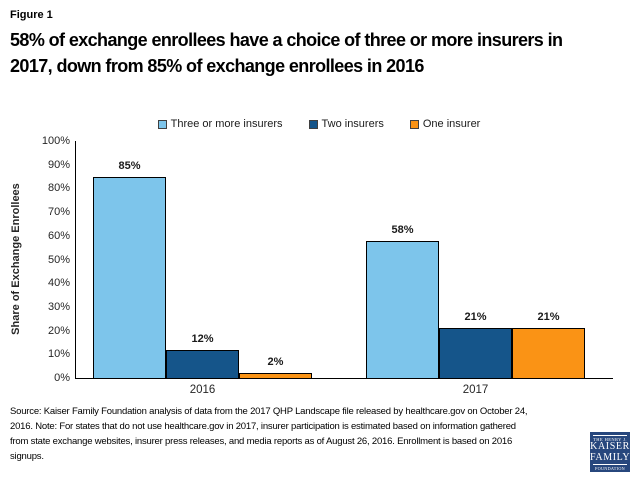 The width and height of the screenshot is (638, 479). What do you see at coordinates (313, 124) in the screenshot?
I see `legend-swatch-two-insurers` at bounding box center [313, 124].